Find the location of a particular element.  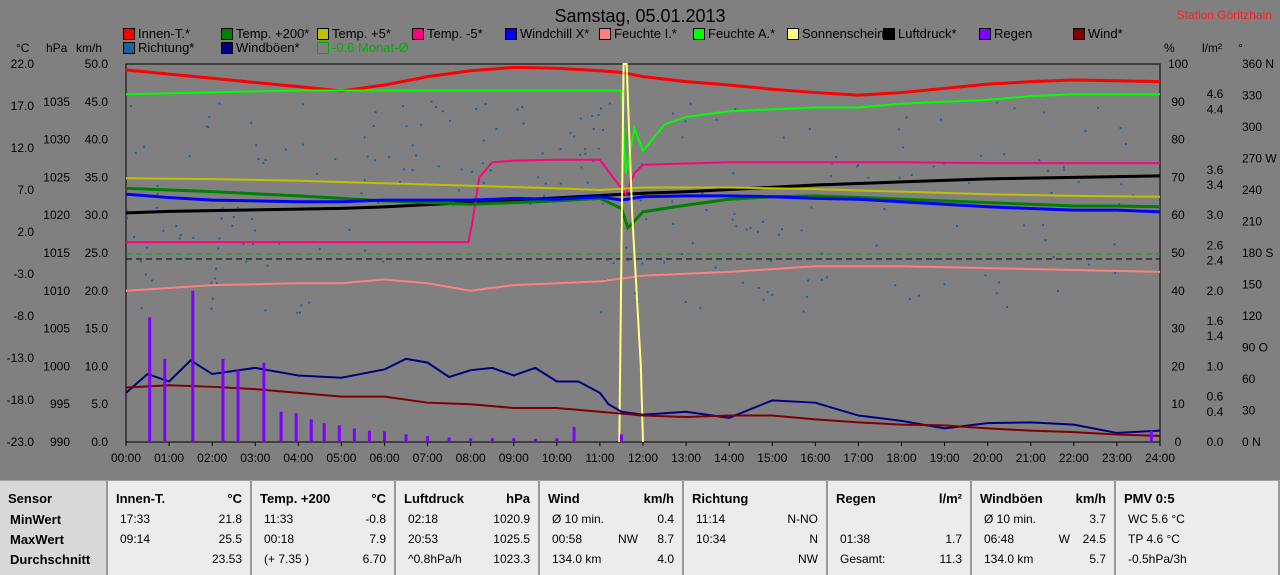

legend-label: Windböen* is located at coordinates (268, 47).